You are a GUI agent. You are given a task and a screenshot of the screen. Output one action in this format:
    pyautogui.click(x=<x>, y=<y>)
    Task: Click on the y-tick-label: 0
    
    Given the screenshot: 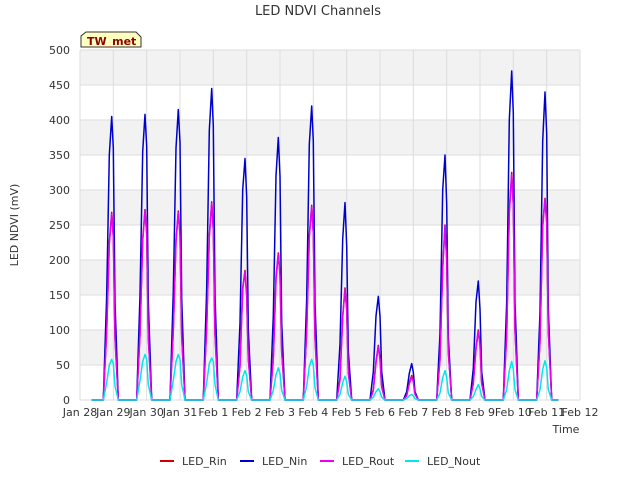 What is the action you would take?
    pyautogui.click(x=66, y=400)
    